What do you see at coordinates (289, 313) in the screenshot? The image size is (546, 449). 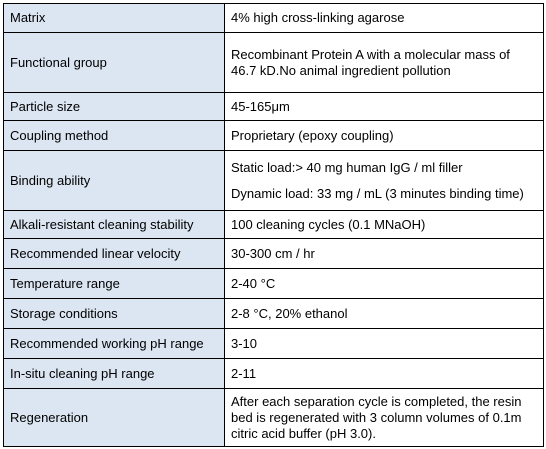 I see `value-line: 2-8 °C, 20% ethanol` at bounding box center [289, 313].